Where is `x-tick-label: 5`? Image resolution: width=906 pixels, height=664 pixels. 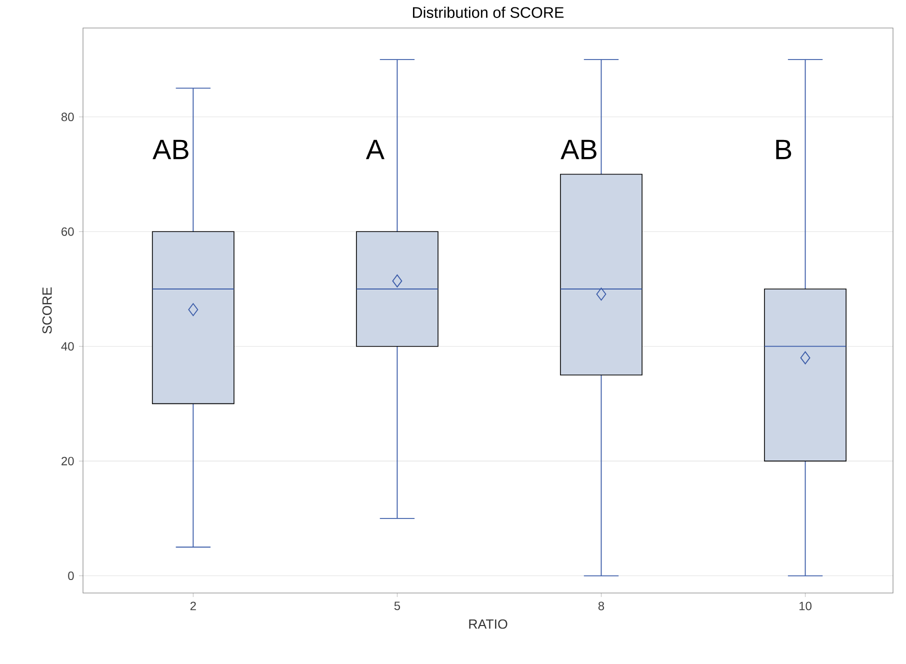 x-tick-label: 5 is located at coordinates (397, 606).